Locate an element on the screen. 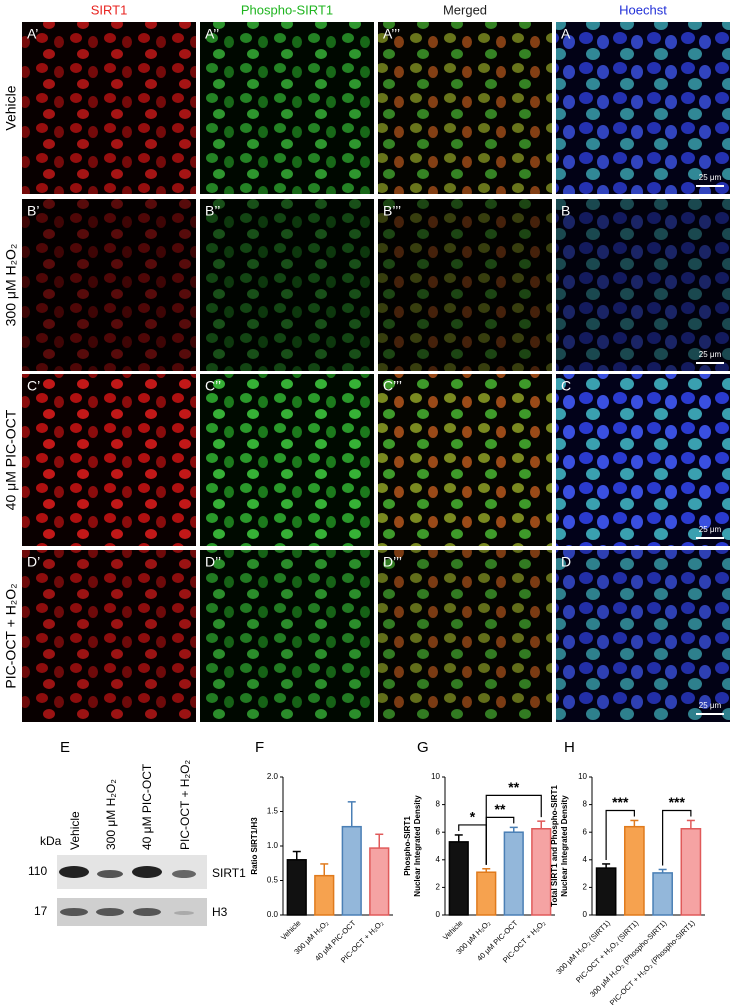  row-label: Vehicle is located at coordinates (11, 107).